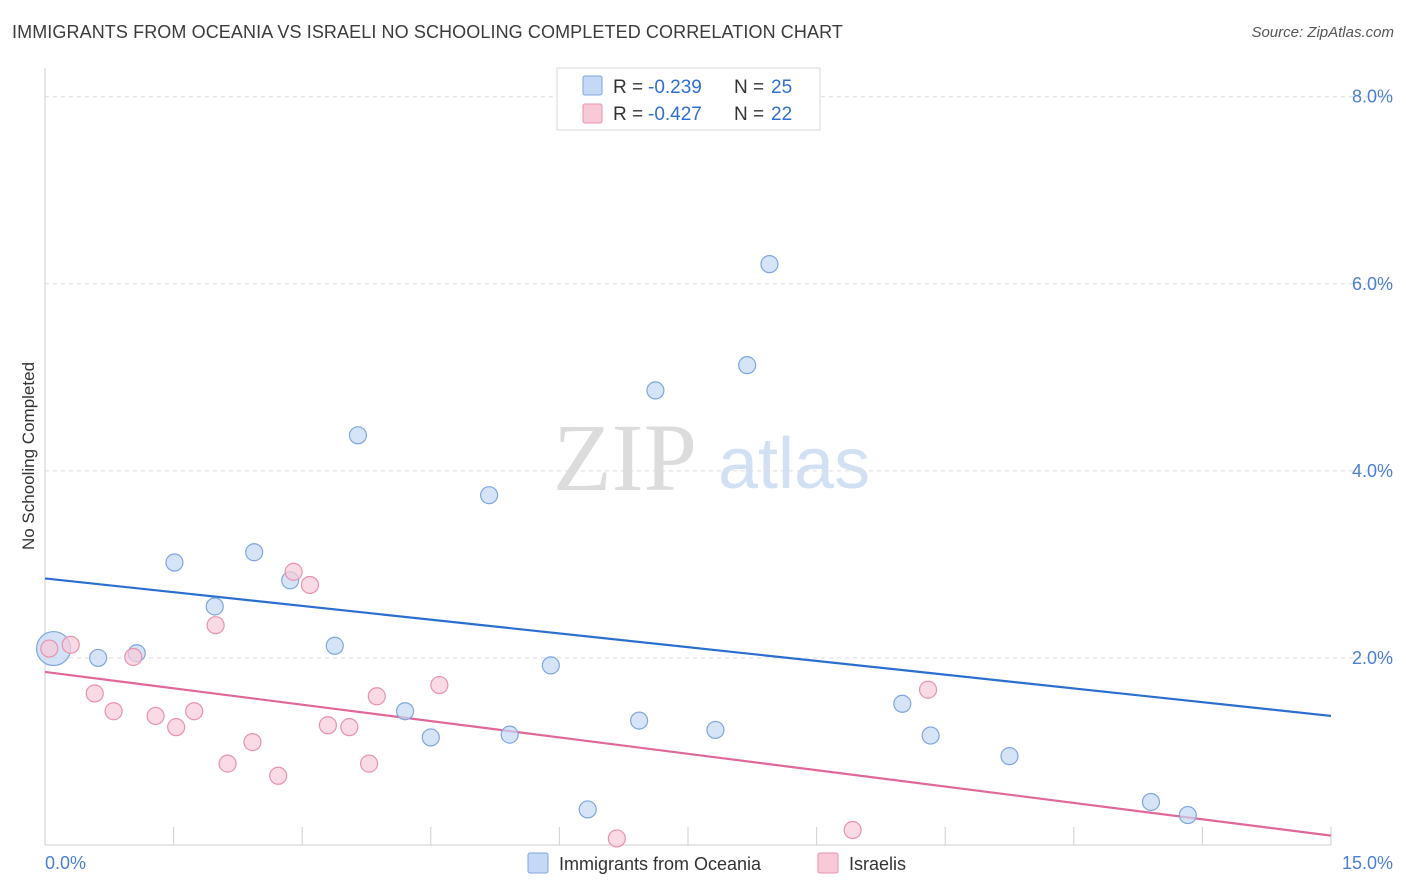  What do you see at coordinates (675, 87) in the screenshot?
I see `legend-r-value: -0.239` at bounding box center [675, 87].